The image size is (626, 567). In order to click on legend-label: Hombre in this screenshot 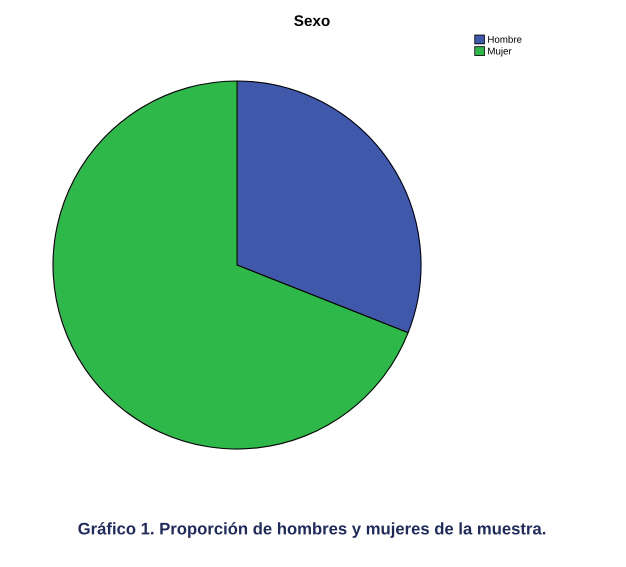, I will do `click(505, 39)`.